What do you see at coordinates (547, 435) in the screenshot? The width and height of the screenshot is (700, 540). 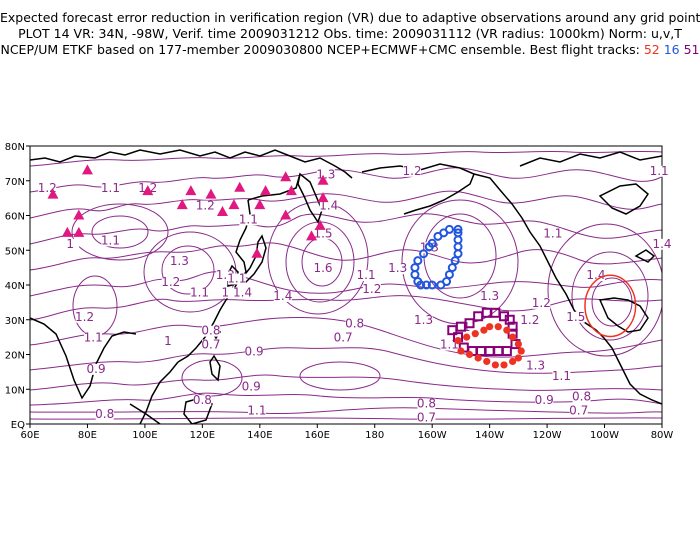 I see `lon-tick-label: 120W` at bounding box center [547, 435].